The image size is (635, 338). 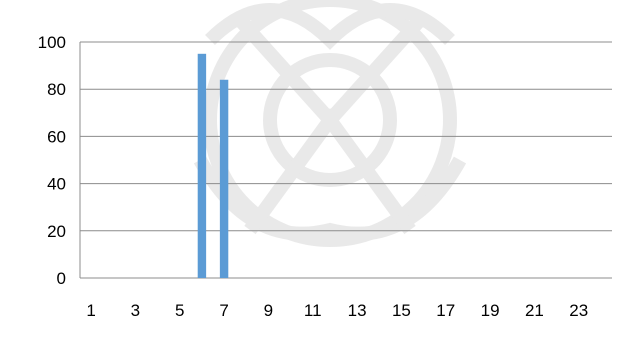 I want to click on y-tick-label: 40, so click(x=56, y=184).